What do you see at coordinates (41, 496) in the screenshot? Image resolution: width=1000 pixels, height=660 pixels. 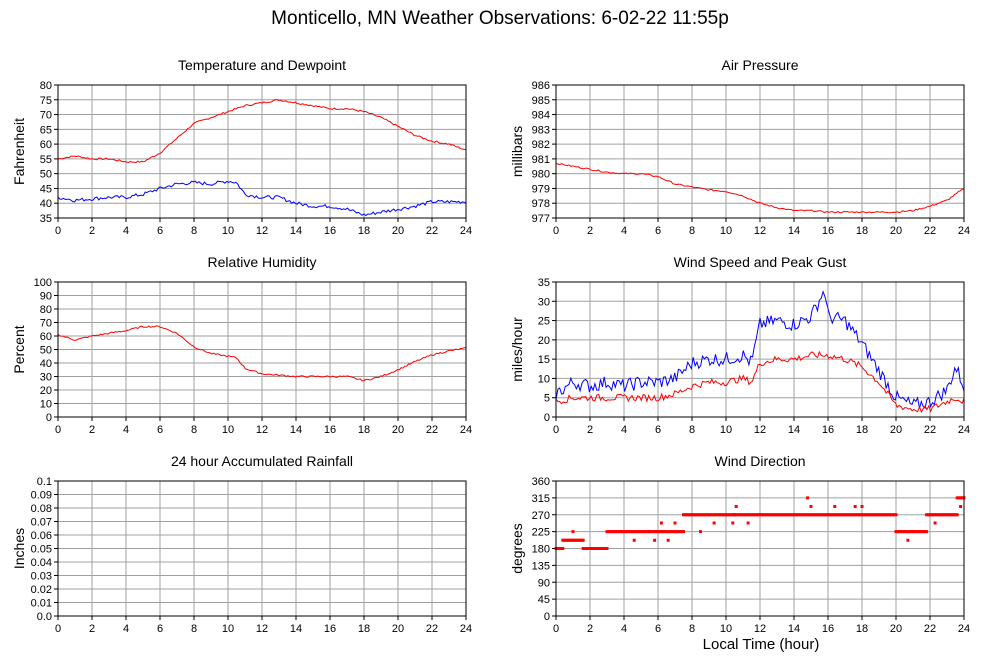 I see `y-tick-label: 0.09` at bounding box center [41, 496].